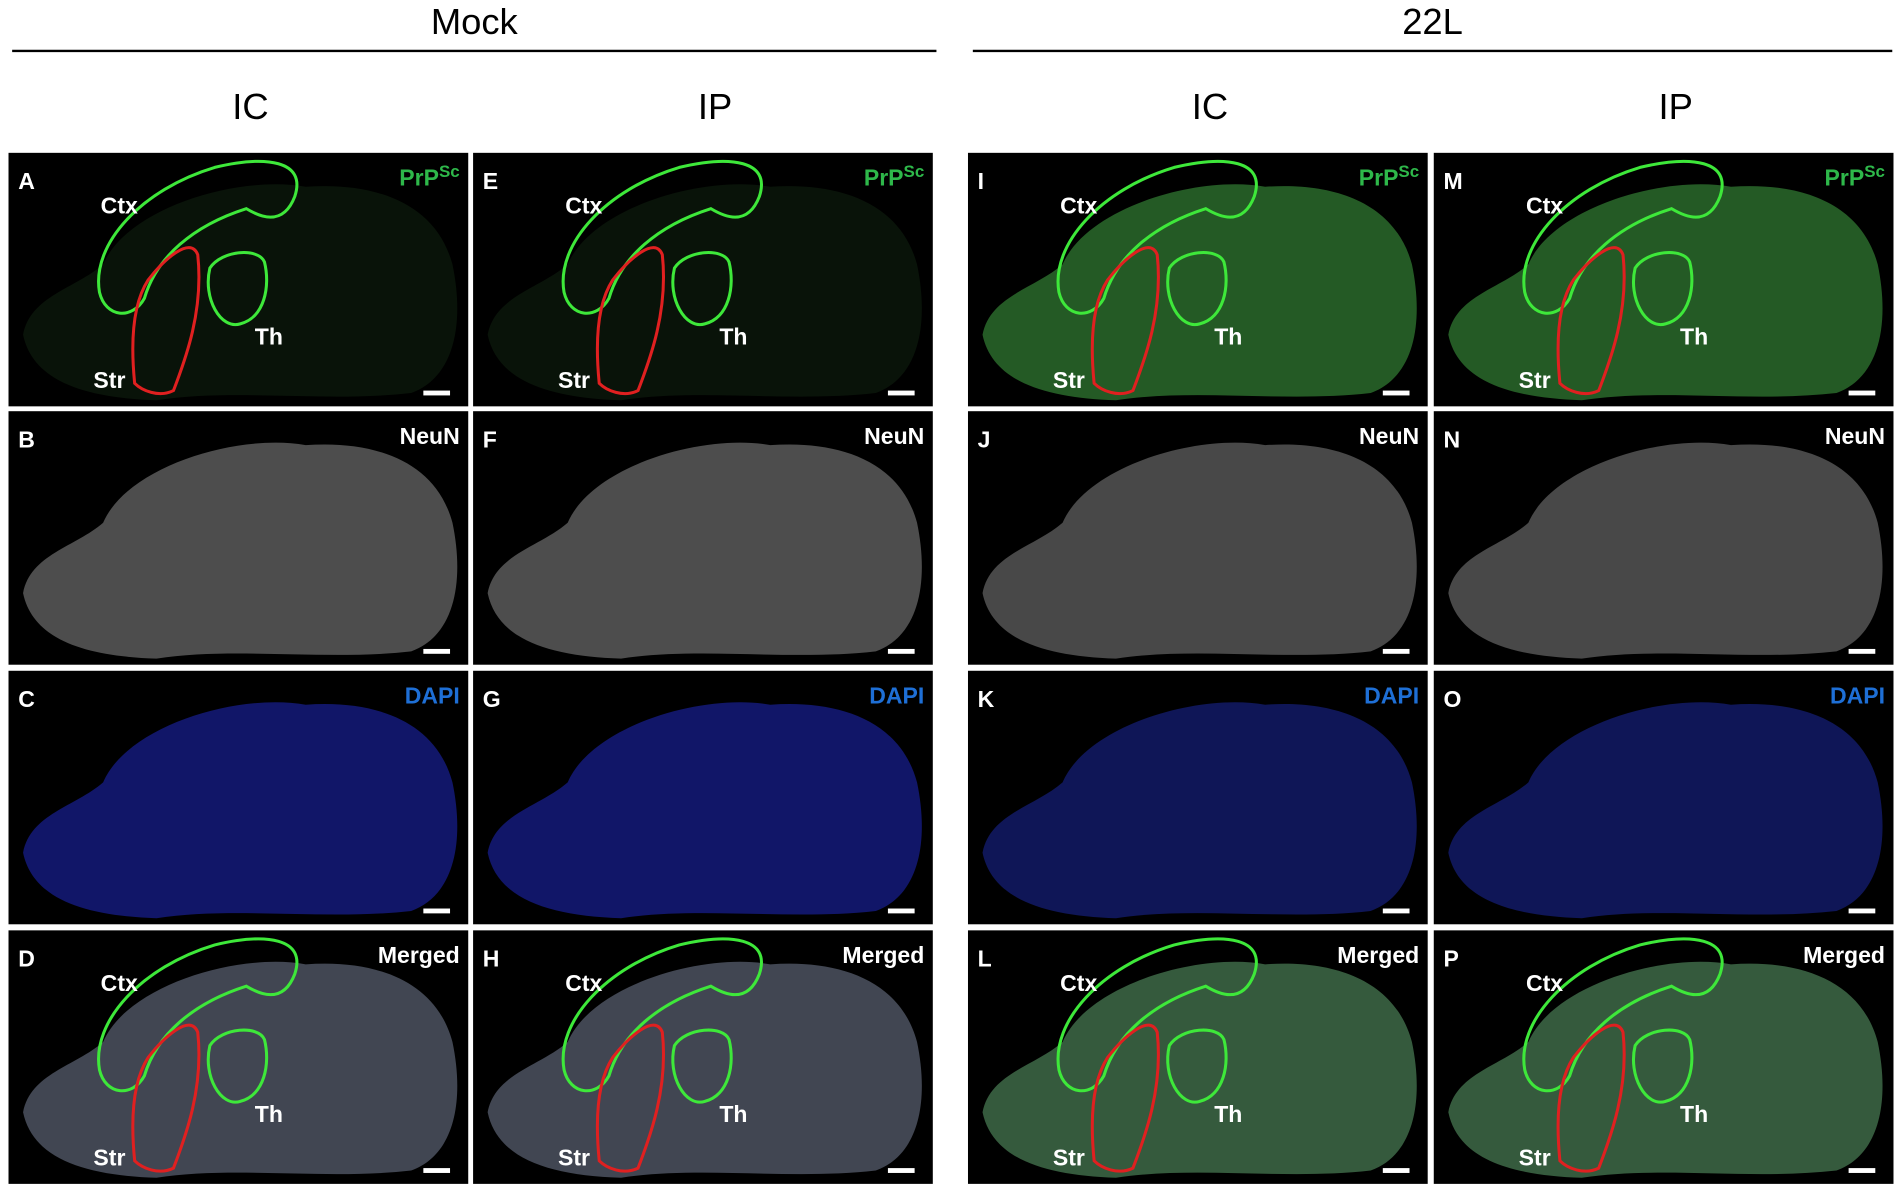 The height and width of the screenshot is (1196, 1902). I want to click on image-panel: Ctx Th Str M PrPSc, so click(1663, 279).